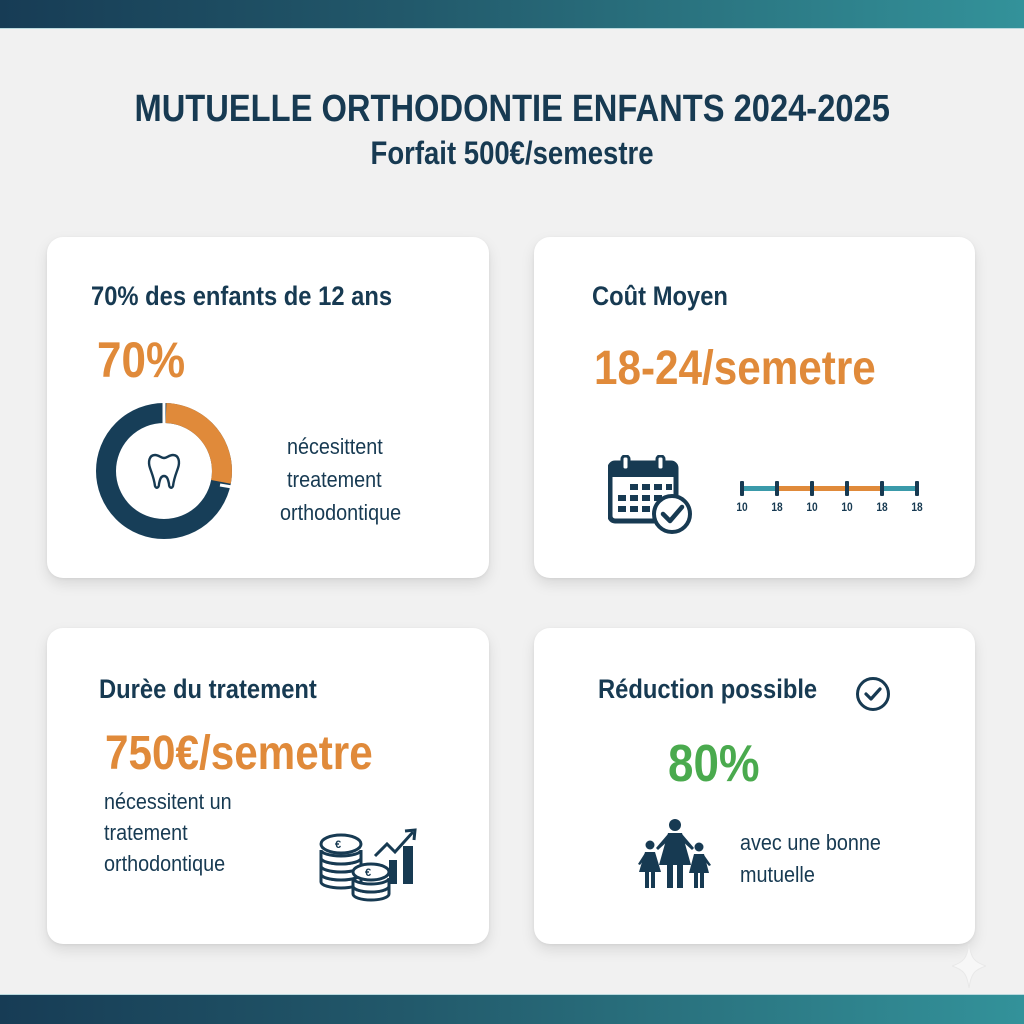 The height and width of the screenshot is (1024, 1024). I want to click on card-title: Réduction possible, so click(708, 689).